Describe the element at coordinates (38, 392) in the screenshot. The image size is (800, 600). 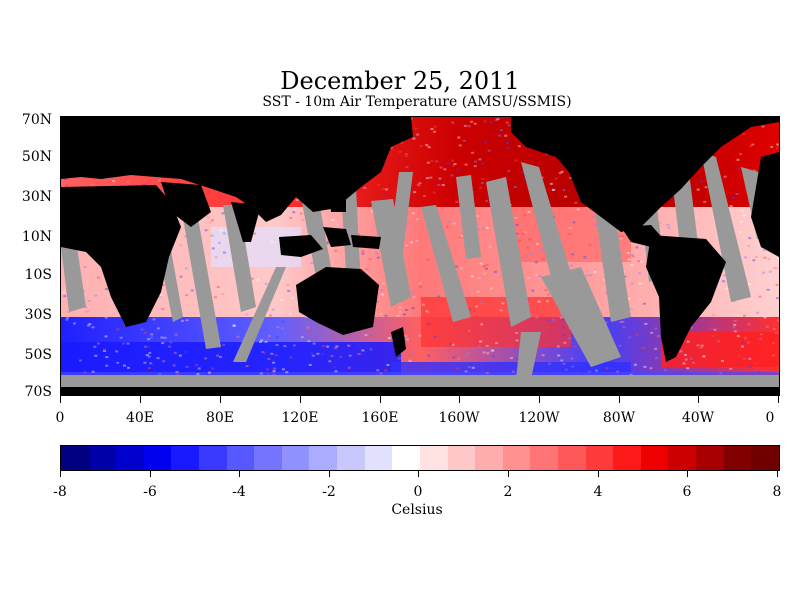
I see `lat-label-70s: 70S` at that location.